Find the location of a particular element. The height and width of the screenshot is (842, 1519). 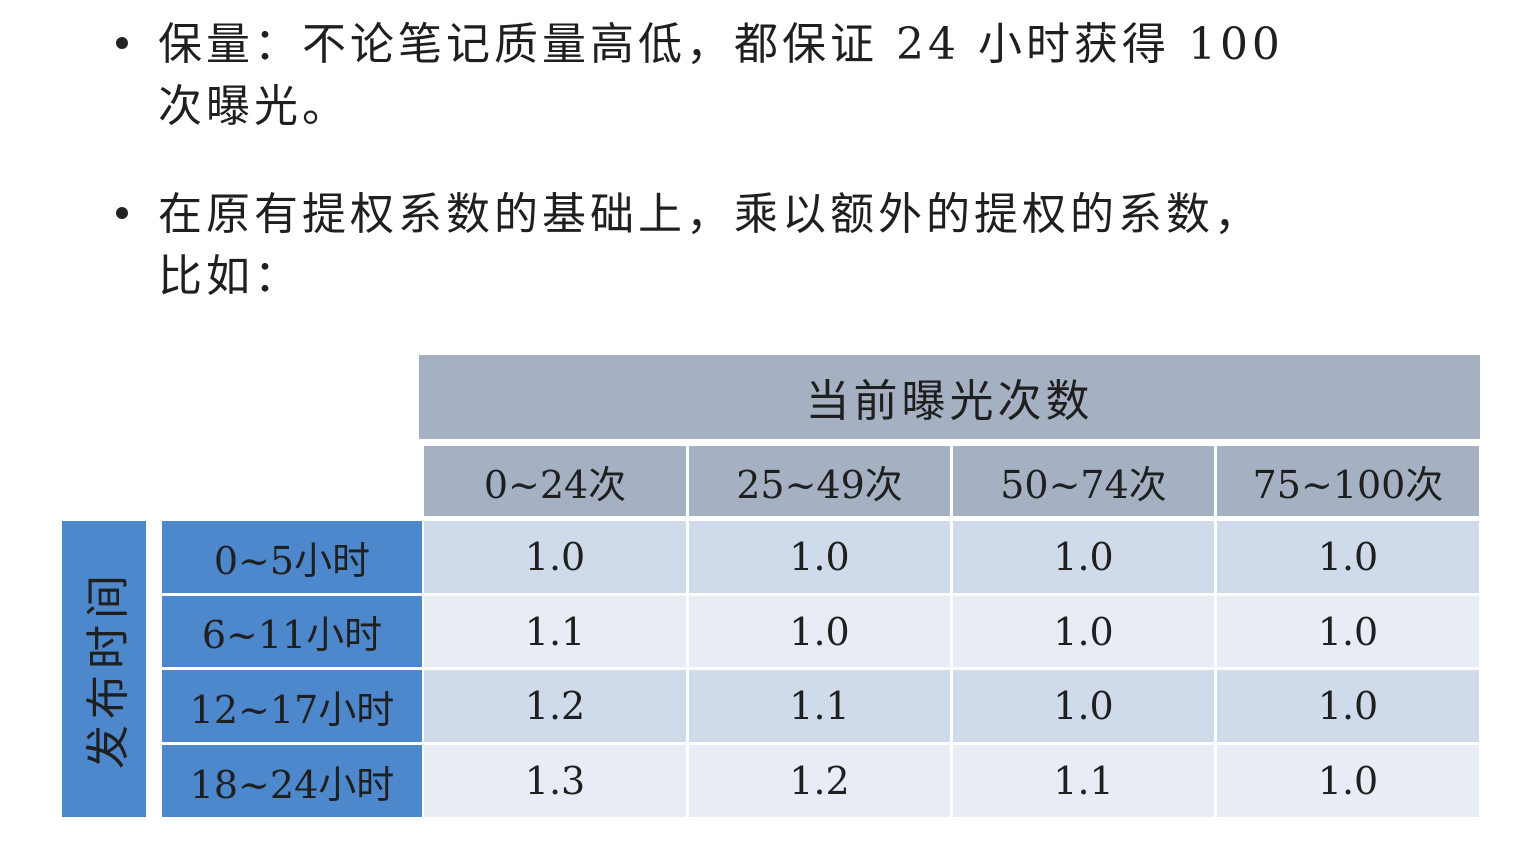

column-header: 50~74次 is located at coordinates (1083, 481).